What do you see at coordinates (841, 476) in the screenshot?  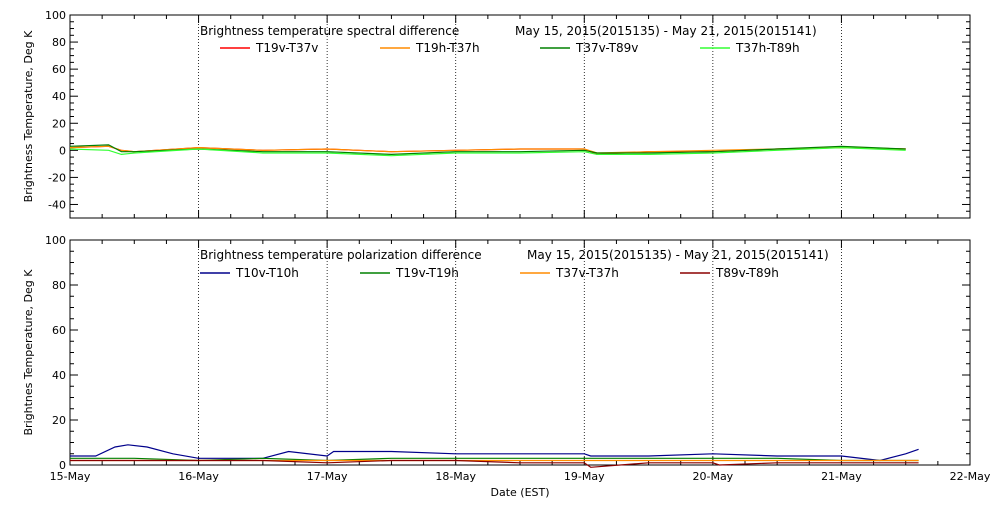 I see `x-tick-label: 21-May` at bounding box center [841, 476].